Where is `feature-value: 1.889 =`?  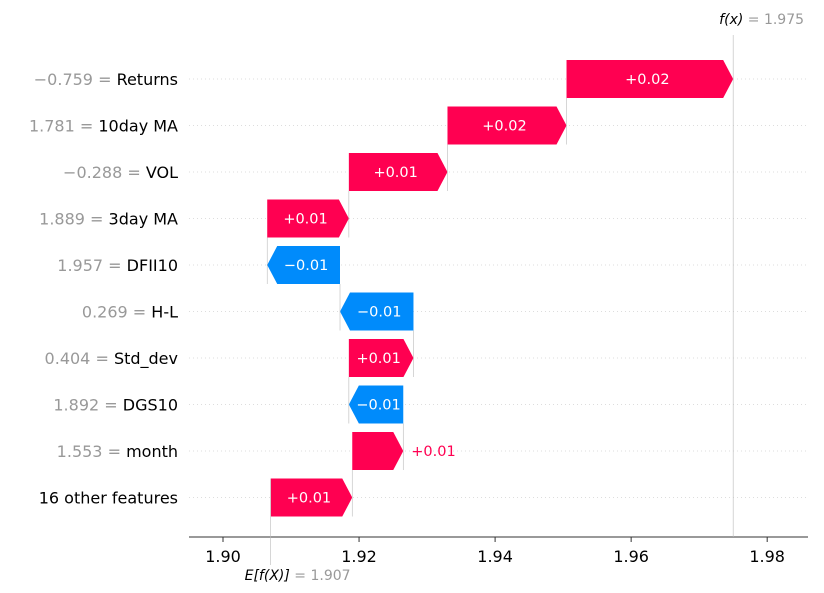
feature-value: 1.889 = is located at coordinates (73, 219).